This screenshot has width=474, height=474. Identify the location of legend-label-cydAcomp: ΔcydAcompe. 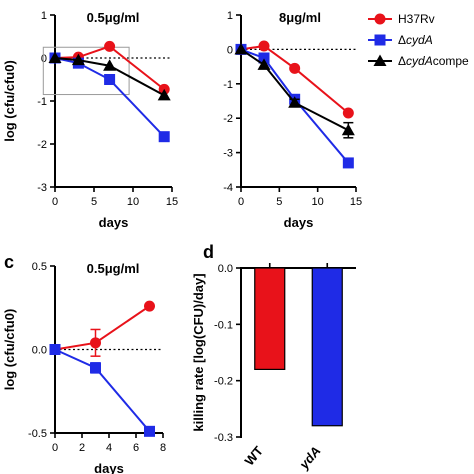
(433, 61).